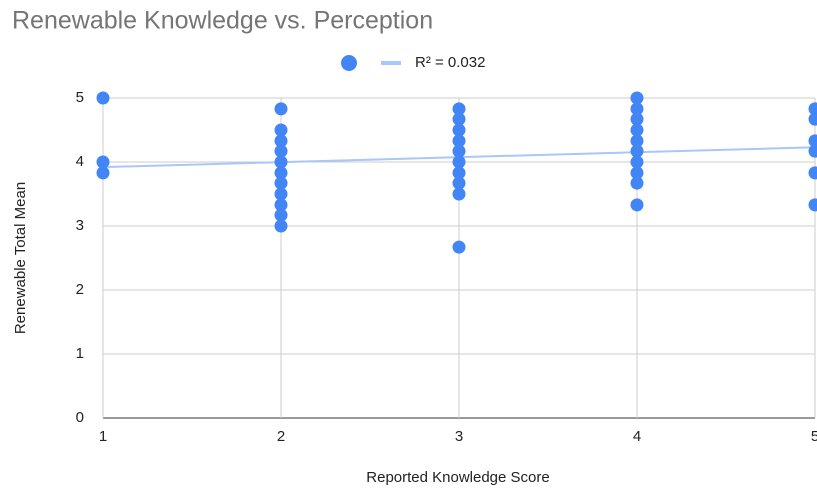 This screenshot has width=817, height=496. What do you see at coordinates (349, 63) in the screenshot?
I see `legend-marker` at bounding box center [349, 63].